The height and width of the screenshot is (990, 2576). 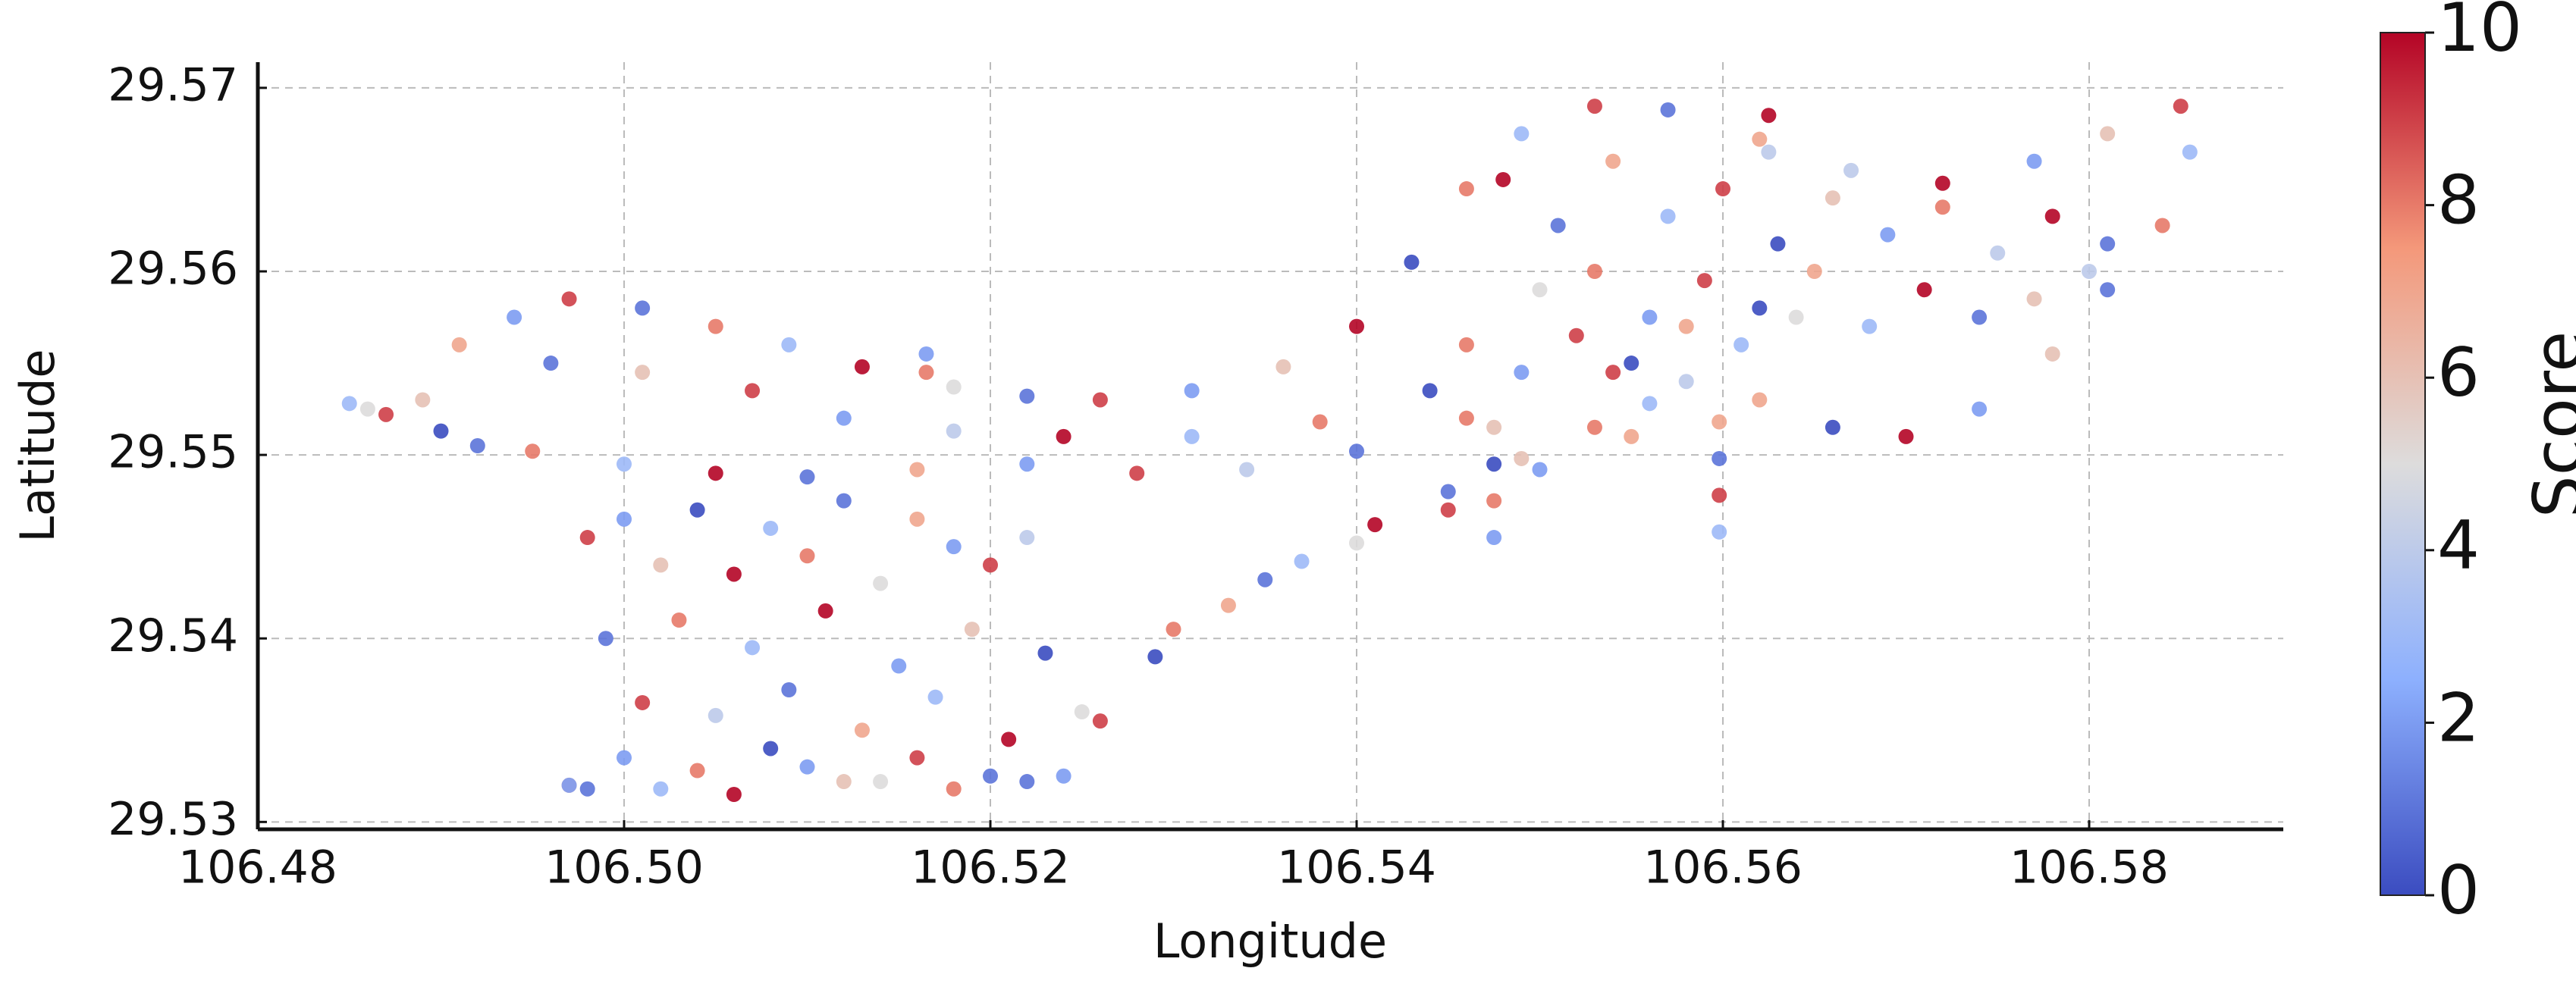 What do you see at coordinates (173, 819) in the screenshot?
I see `y-tick-label: 29.53` at bounding box center [173, 819].